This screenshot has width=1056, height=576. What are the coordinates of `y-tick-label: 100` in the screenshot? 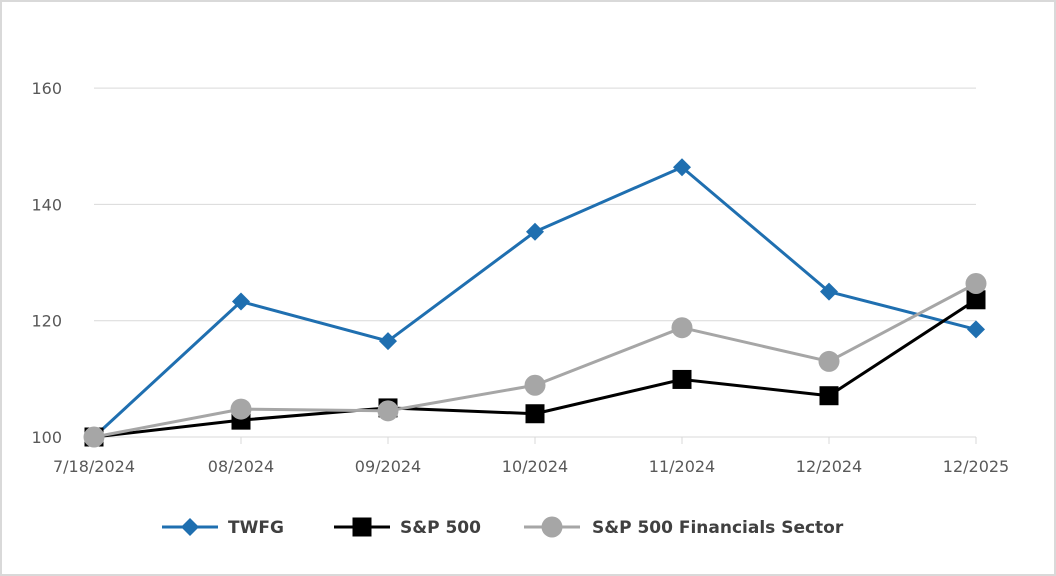 It's located at (46, 437).